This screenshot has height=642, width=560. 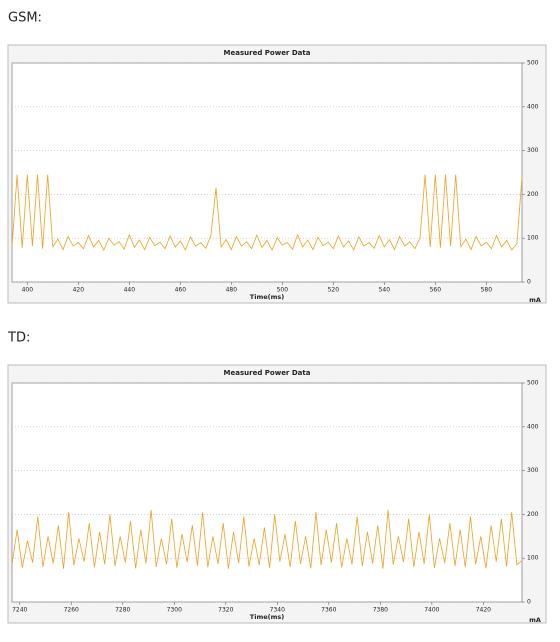 What do you see at coordinates (380, 610) in the screenshot?
I see `x-tick-label: 7380` at bounding box center [380, 610].